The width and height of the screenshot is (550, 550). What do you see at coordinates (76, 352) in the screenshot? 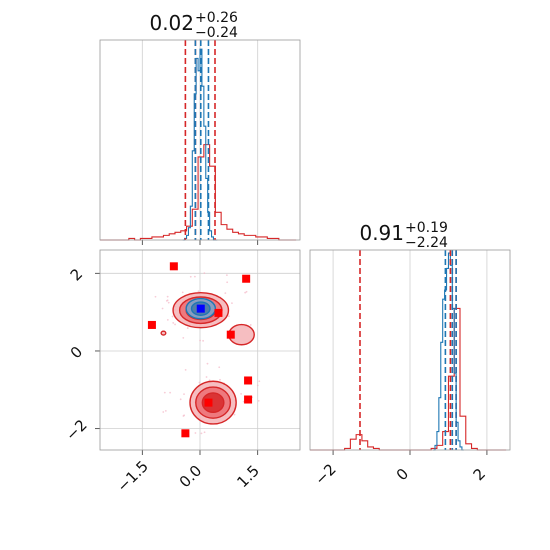
I see `y-tick-label: 0` at bounding box center [76, 352].